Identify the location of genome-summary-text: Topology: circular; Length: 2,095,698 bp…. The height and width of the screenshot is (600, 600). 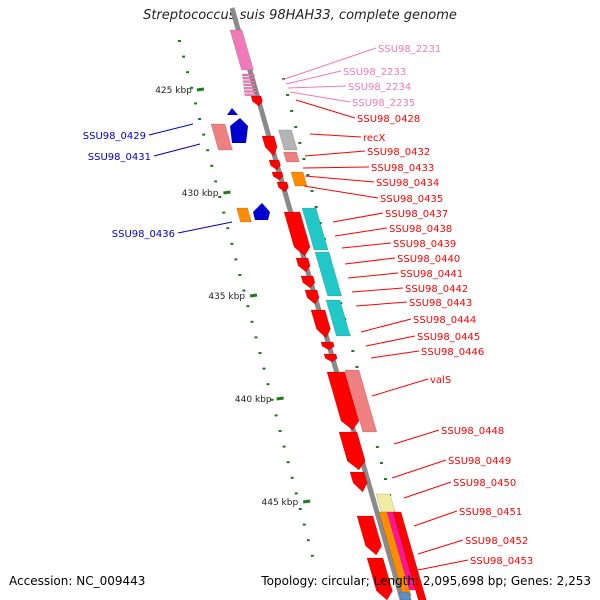
(426, 581).